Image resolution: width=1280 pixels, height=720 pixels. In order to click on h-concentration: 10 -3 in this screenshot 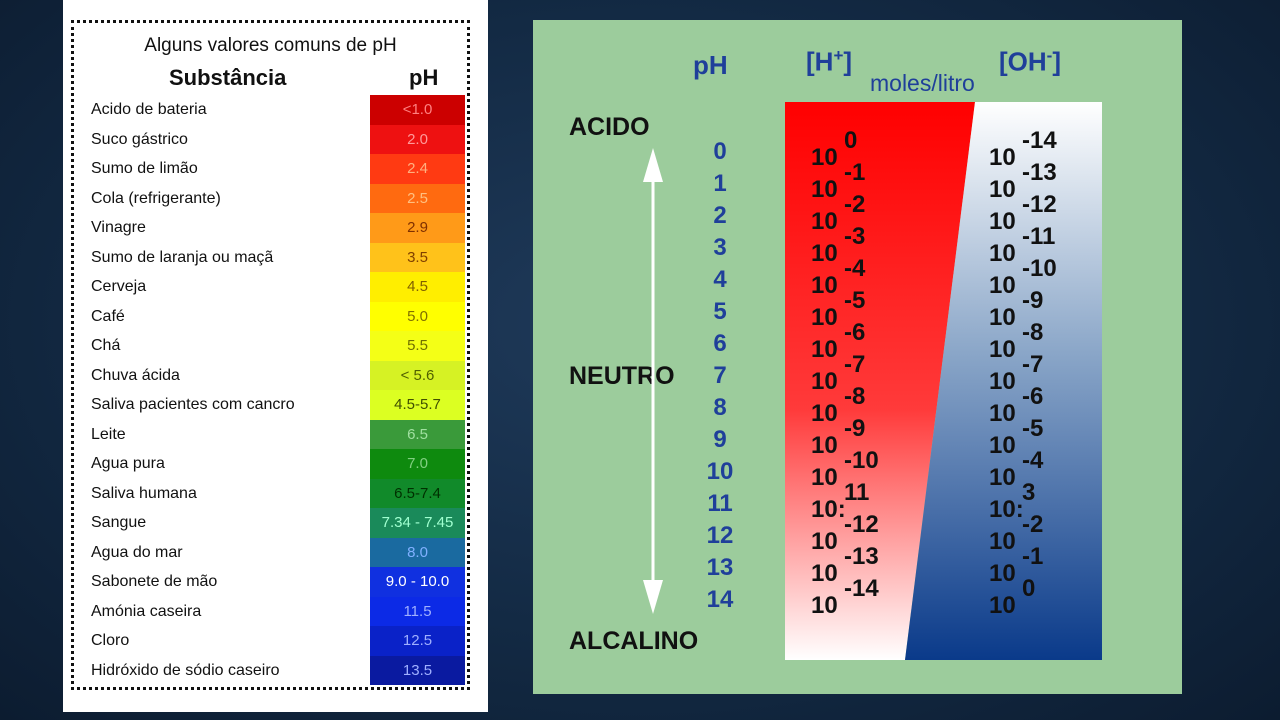, I will do `click(838, 245)`.